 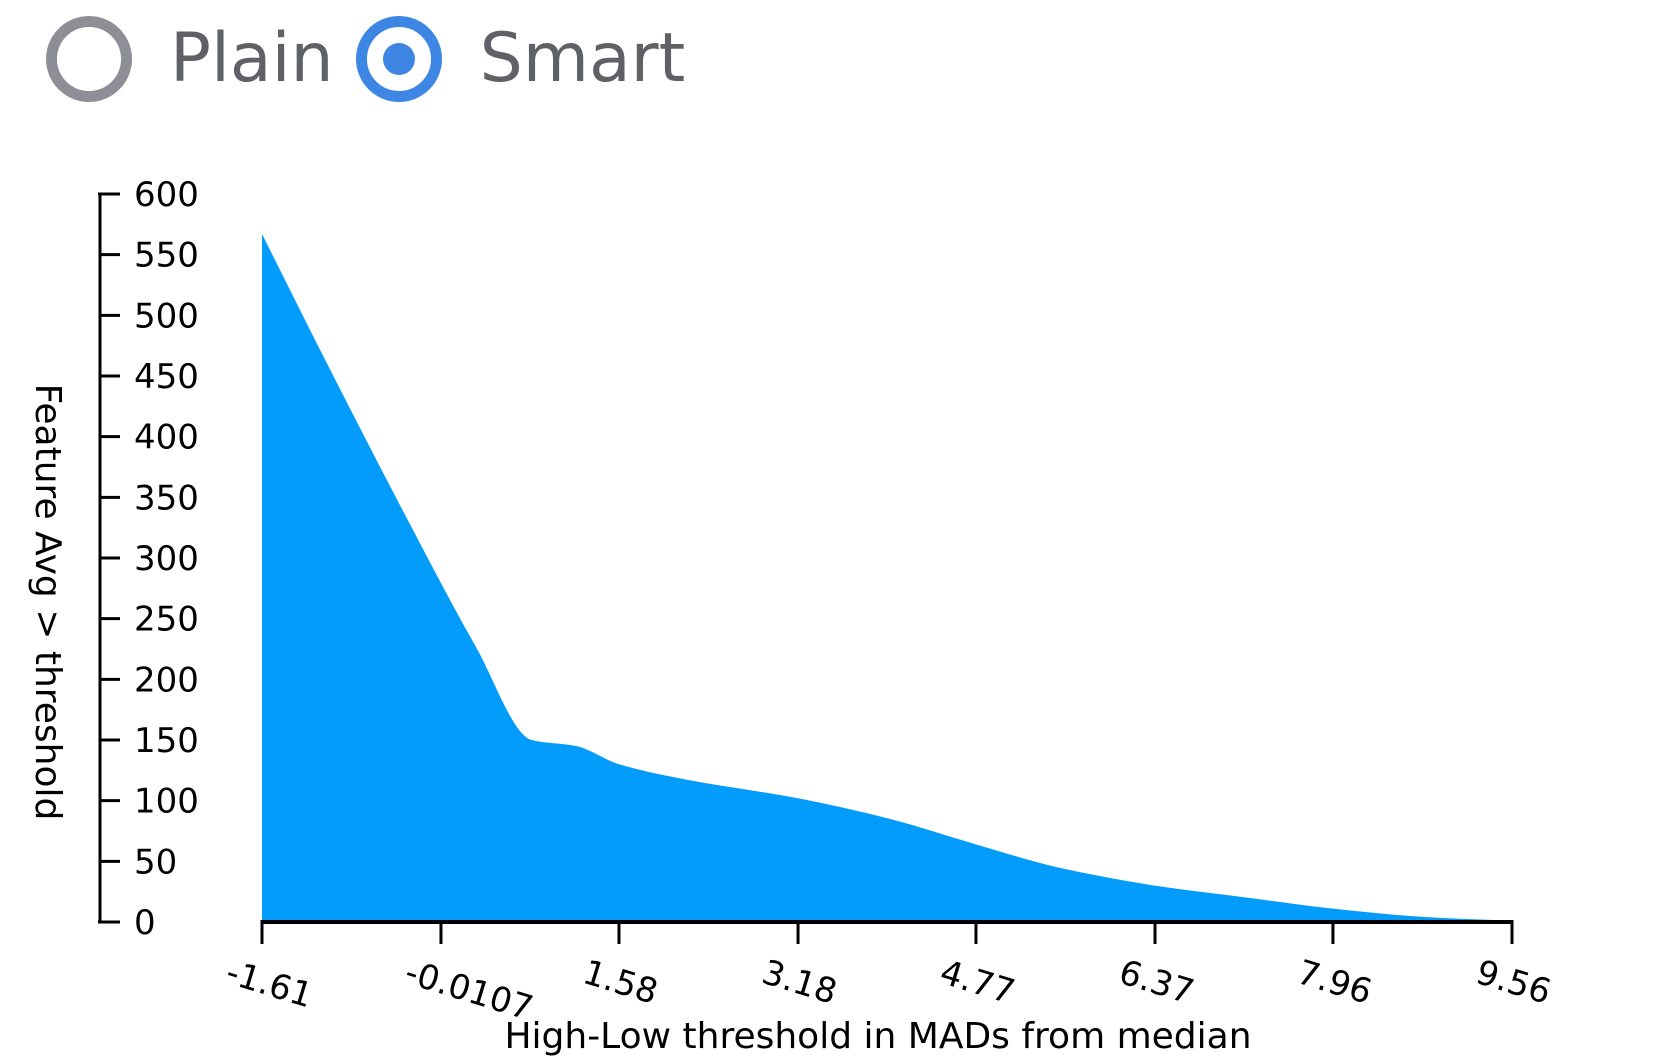 What do you see at coordinates (166, 256) in the screenshot?
I see `y-tick-label: 550` at bounding box center [166, 256].